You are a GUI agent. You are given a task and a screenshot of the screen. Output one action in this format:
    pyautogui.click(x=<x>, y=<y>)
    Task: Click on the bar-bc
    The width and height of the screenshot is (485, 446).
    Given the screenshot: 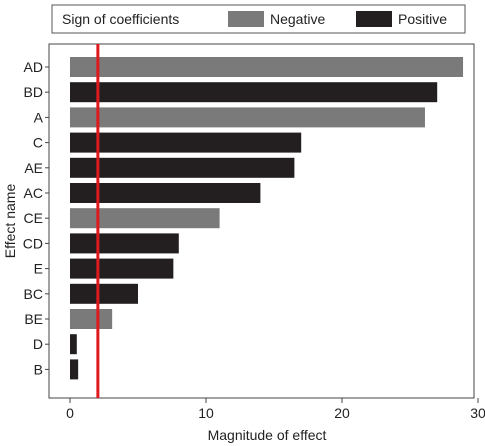 What is the action you would take?
    pyautogui.click(x=104, y=293)
    